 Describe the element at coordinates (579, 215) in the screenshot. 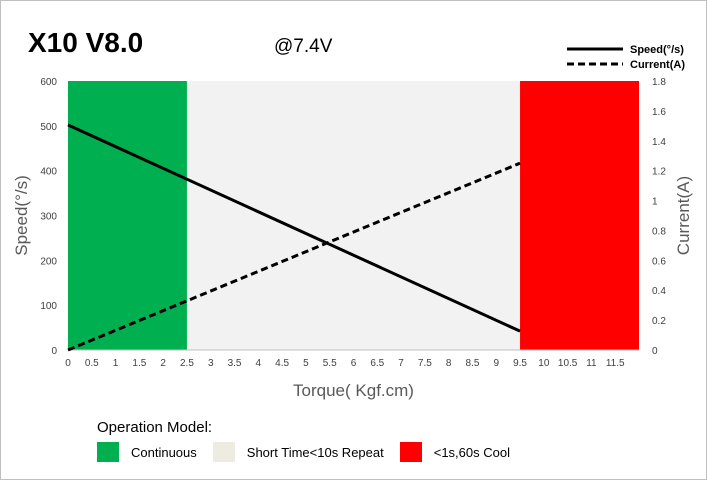

I see `region-1s-60s-cool` at that location.